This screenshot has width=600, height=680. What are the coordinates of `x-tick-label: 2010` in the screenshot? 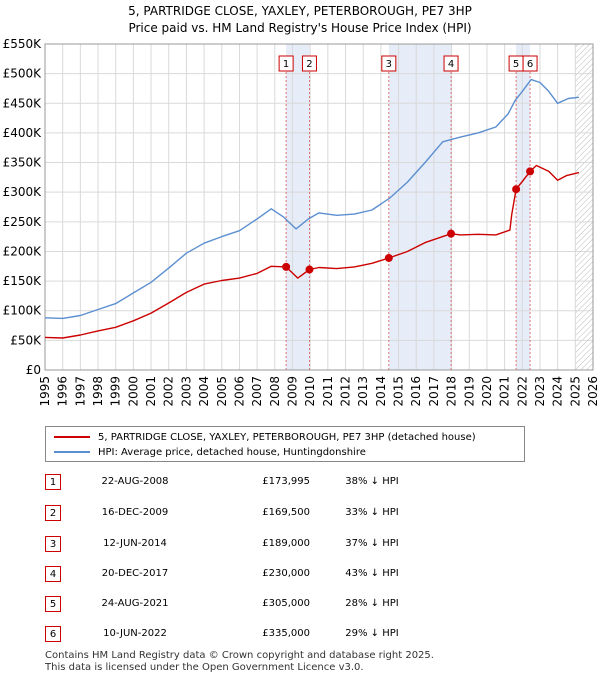 It's located at (310, 391).